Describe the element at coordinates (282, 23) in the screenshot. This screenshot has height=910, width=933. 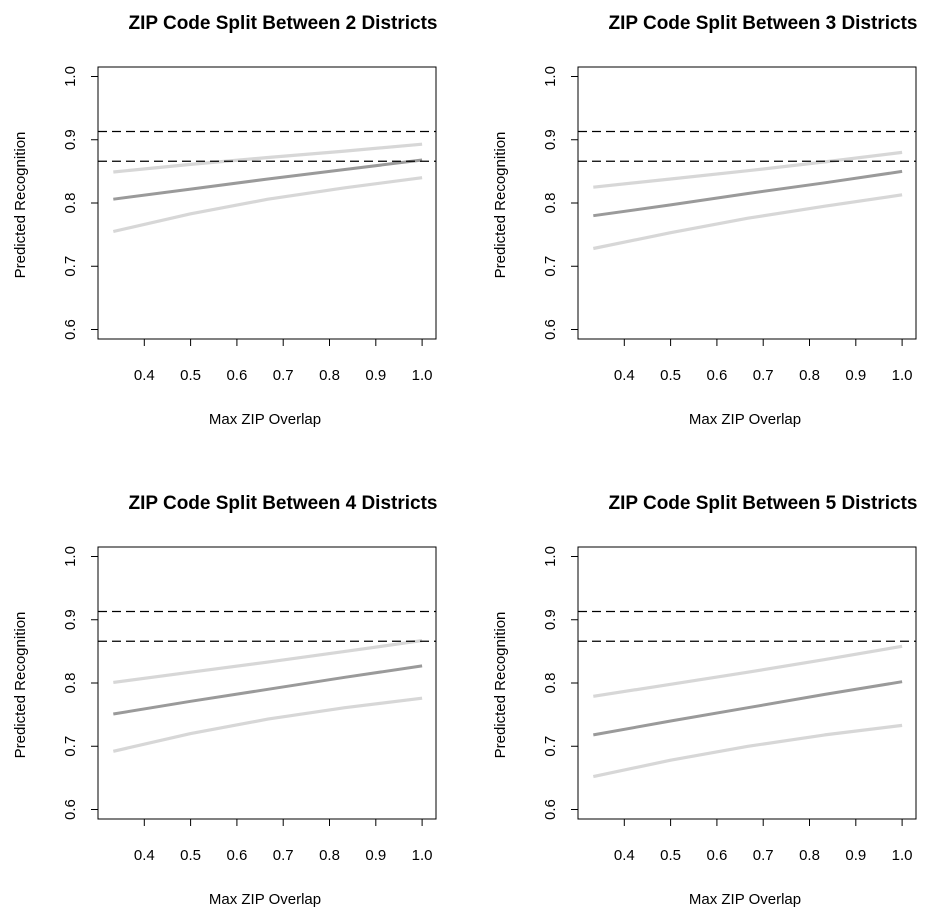
I see `chart-title: ZIP Code Split Between 2 Districts` at that location.